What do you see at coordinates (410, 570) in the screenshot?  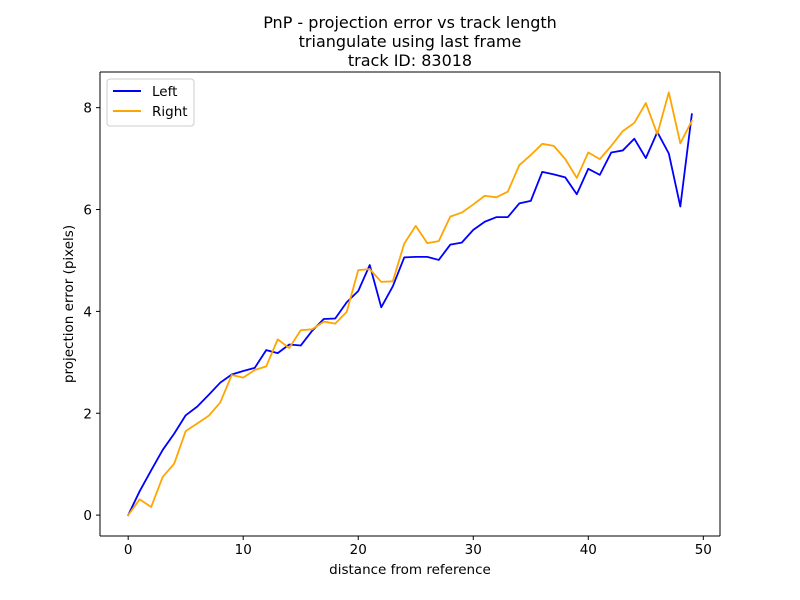 I see `x-axis-label: distance from reference` at bounding box center [410, 570].